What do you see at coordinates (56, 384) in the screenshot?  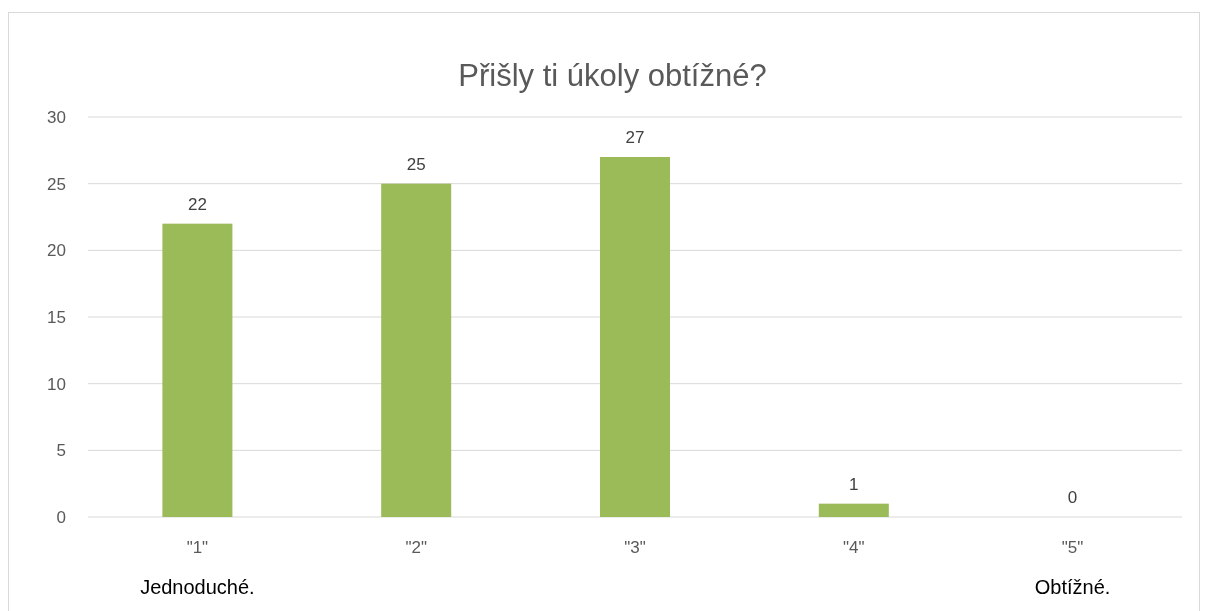 I see `y-tick-label: 10` at bounding box center [56, 384].